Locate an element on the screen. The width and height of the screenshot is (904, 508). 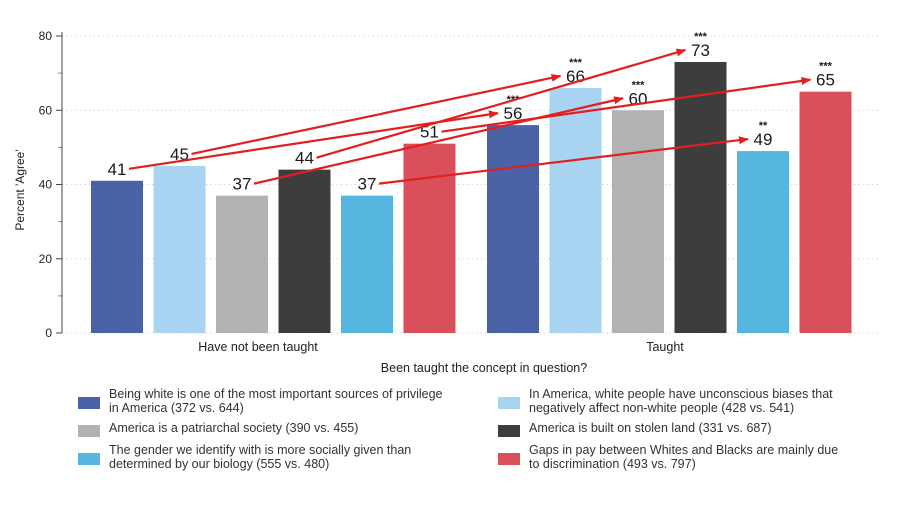
bar-value-label: 41 is located at coordinates (117, 169).